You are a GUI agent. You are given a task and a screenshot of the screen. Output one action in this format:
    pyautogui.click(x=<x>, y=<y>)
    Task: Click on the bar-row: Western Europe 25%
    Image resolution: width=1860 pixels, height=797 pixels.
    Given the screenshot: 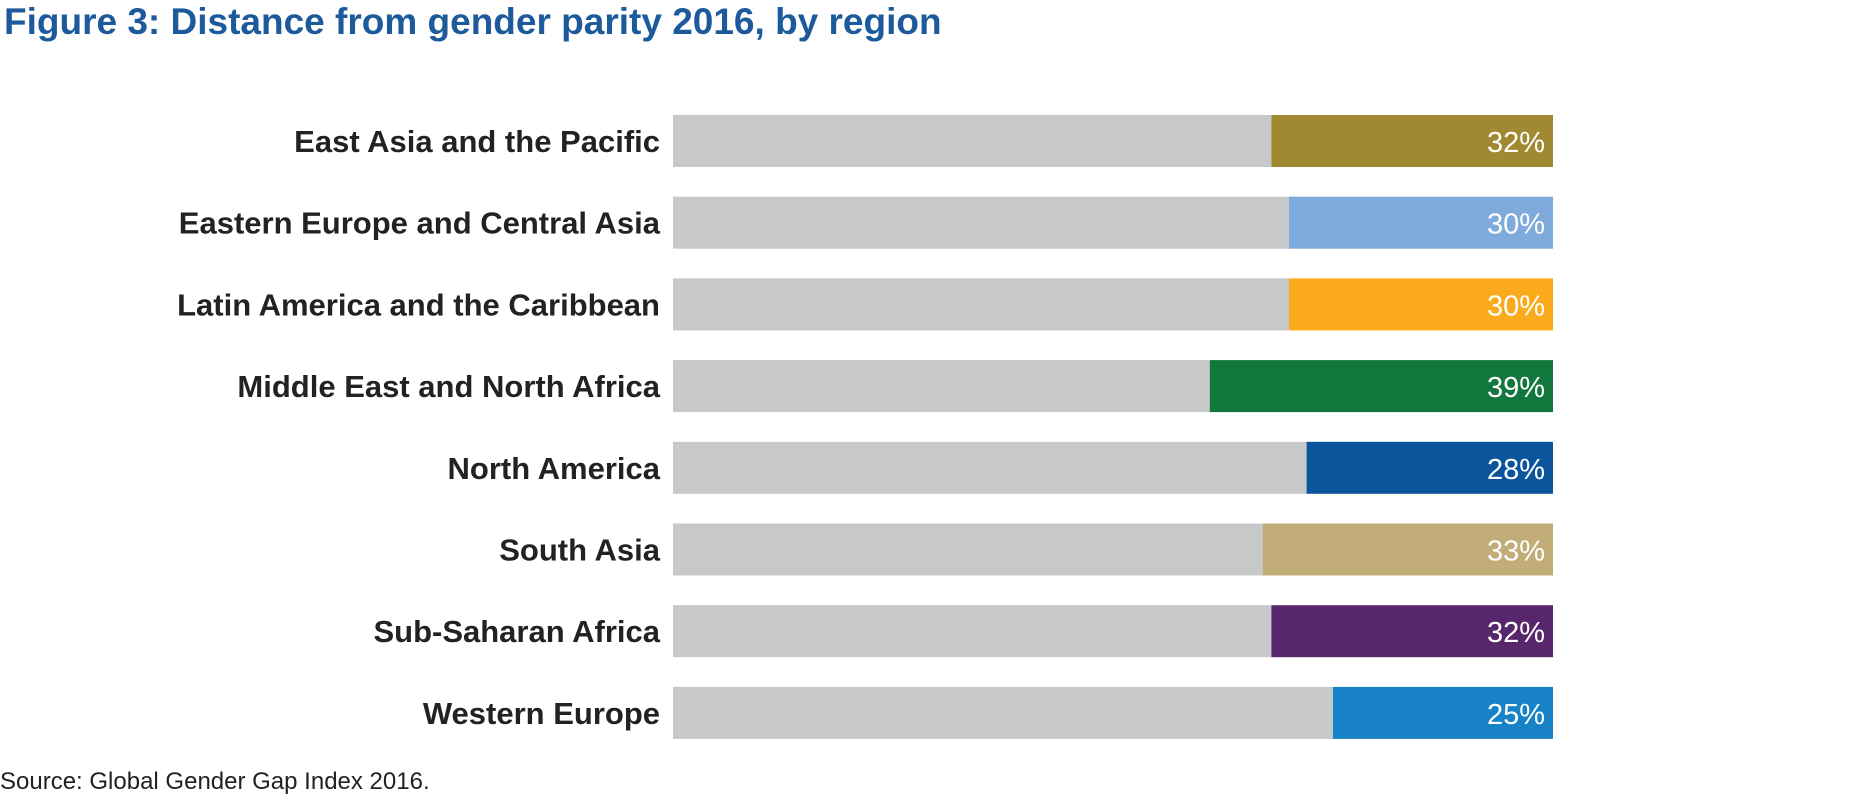 What is the action you would take?
    pyautogui.click(x=988, y=712)
    